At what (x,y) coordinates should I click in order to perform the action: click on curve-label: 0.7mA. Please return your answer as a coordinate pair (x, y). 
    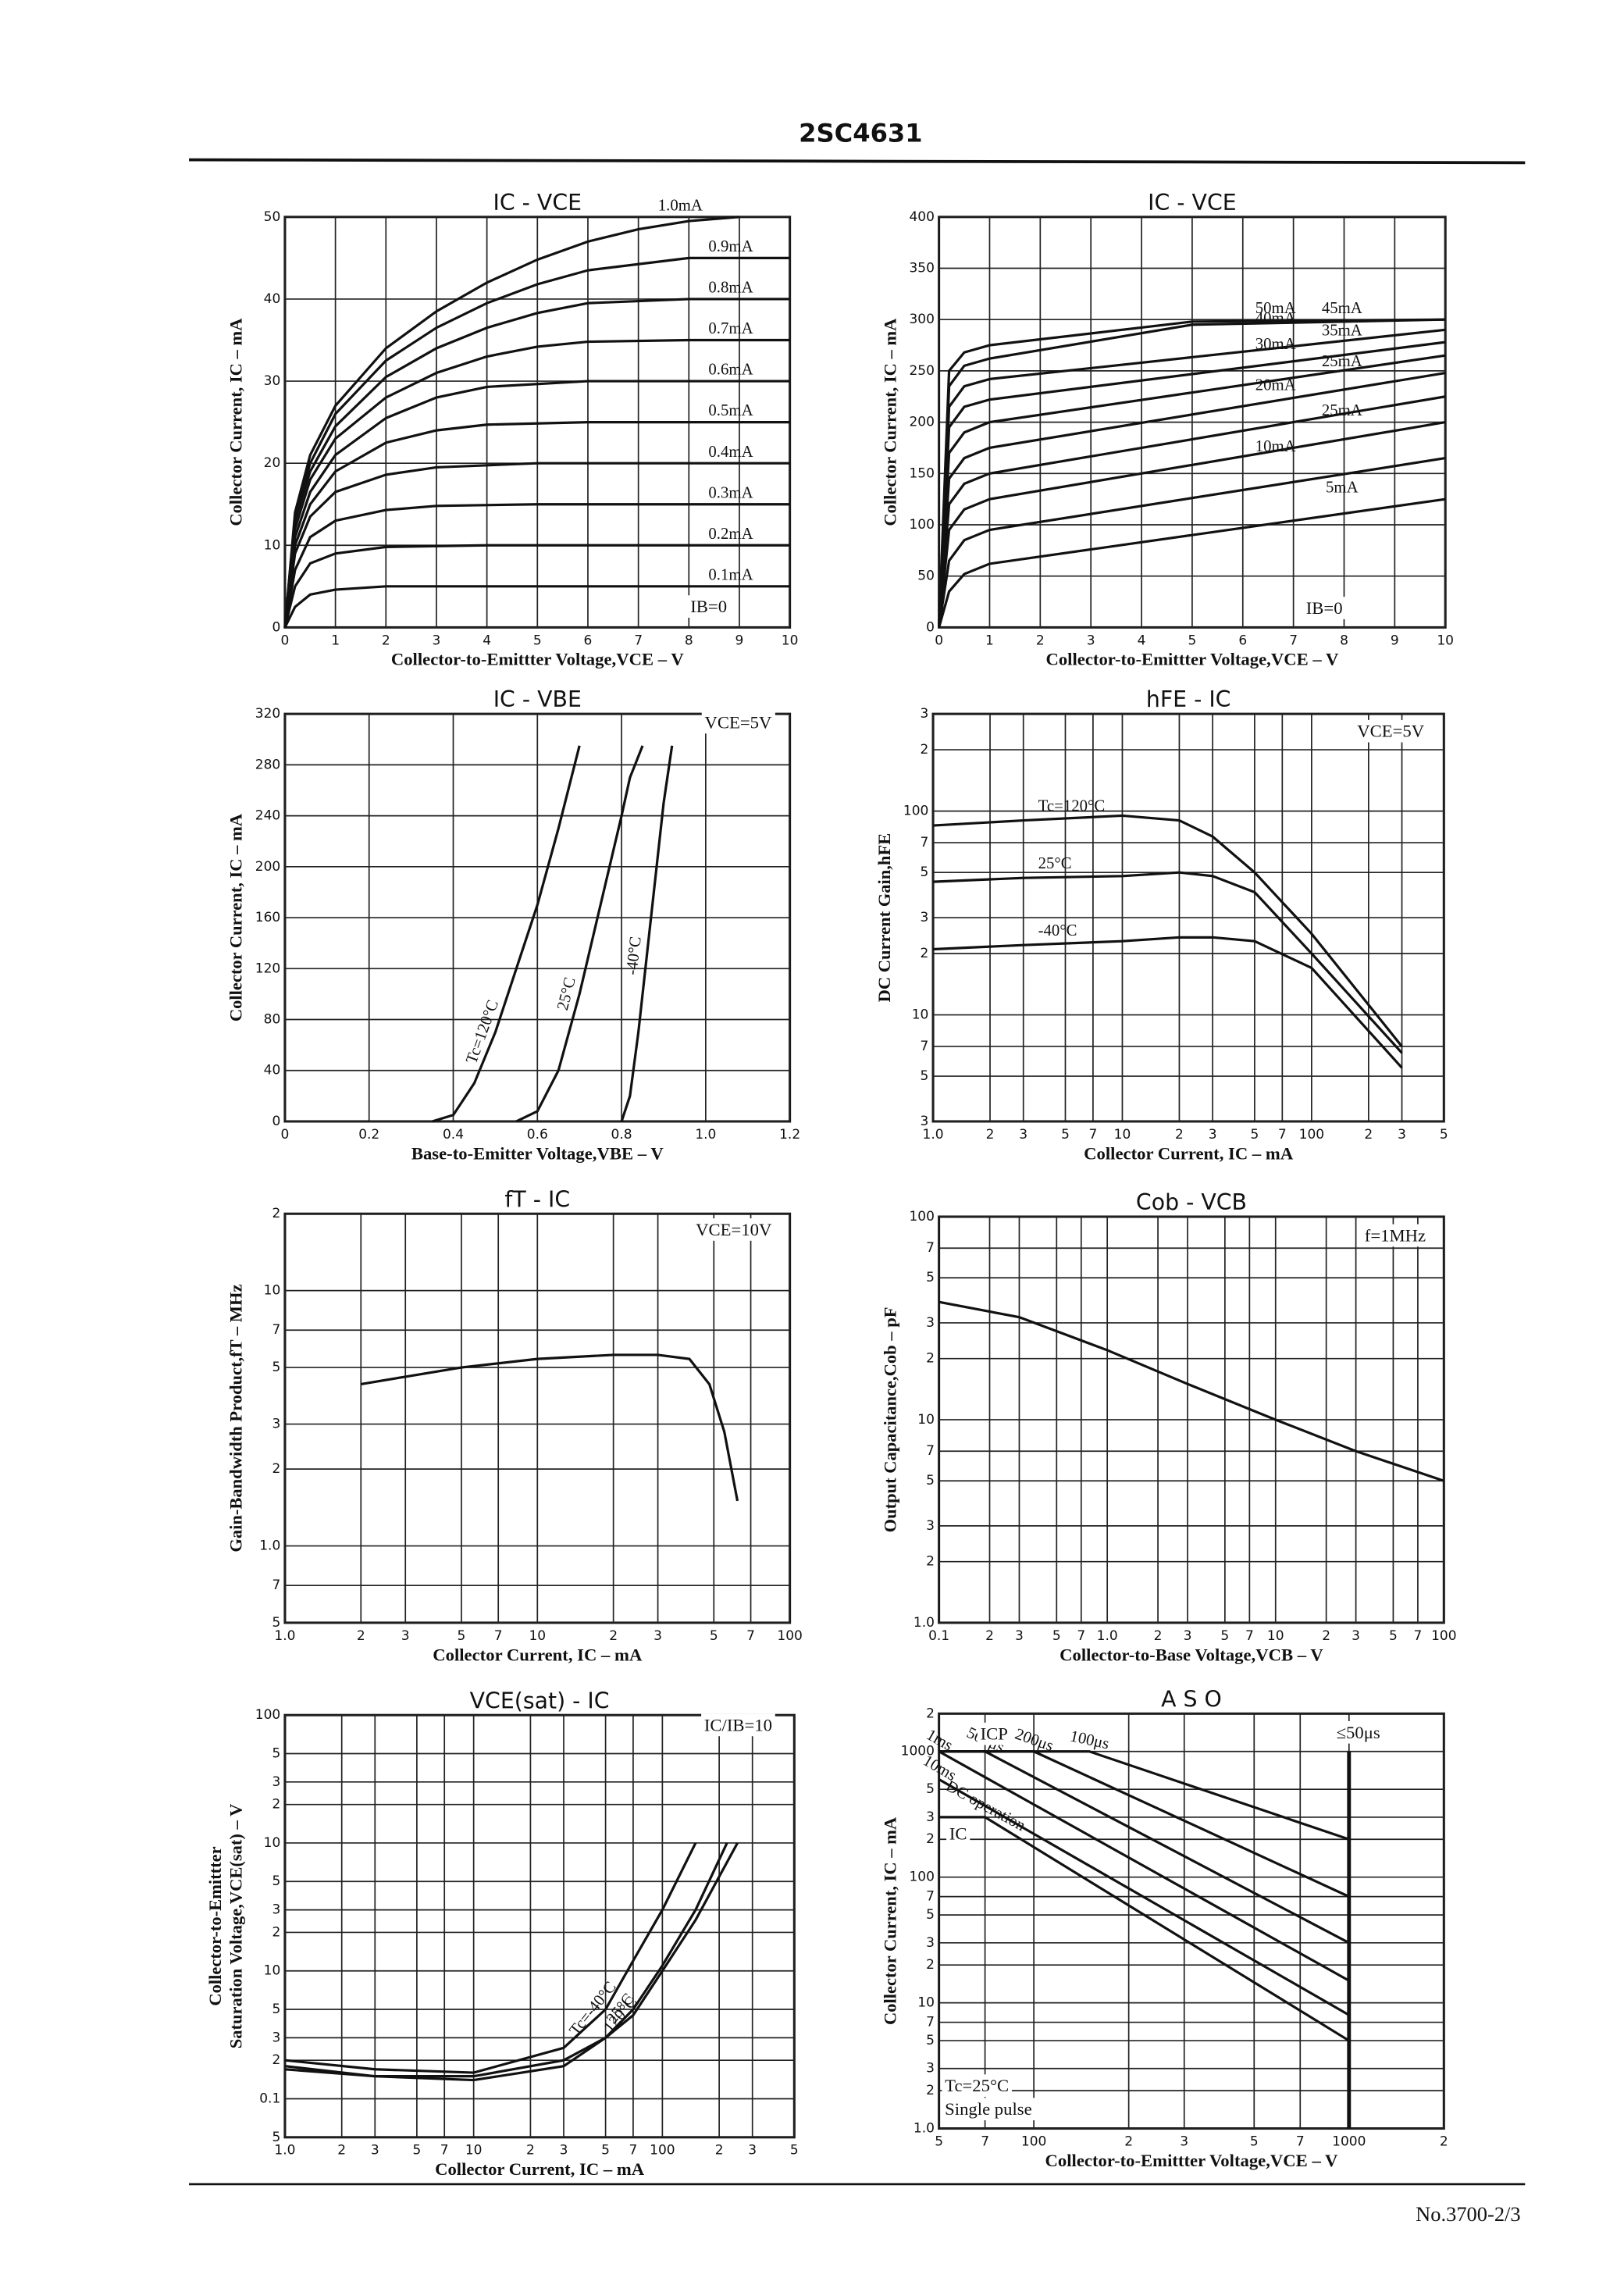
    Looking at the image, I should click on (730, 328).